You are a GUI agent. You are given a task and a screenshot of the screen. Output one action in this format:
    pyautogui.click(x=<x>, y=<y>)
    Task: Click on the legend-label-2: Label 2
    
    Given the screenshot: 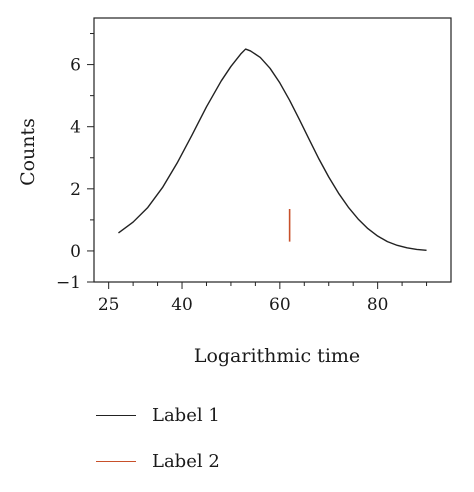 What is the action you would take?
    pyautogui.click(x=186, y=461)
    